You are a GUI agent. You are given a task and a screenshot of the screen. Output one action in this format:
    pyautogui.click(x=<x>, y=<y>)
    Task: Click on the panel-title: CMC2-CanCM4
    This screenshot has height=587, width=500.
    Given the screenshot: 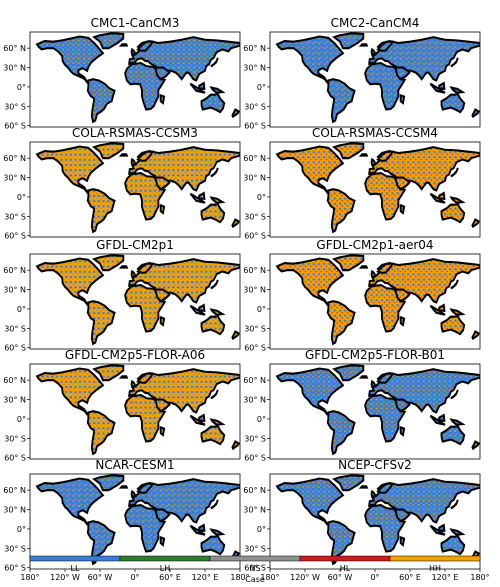 What is the action you would take?
    pyautogui.click(x=375, y=23)
    